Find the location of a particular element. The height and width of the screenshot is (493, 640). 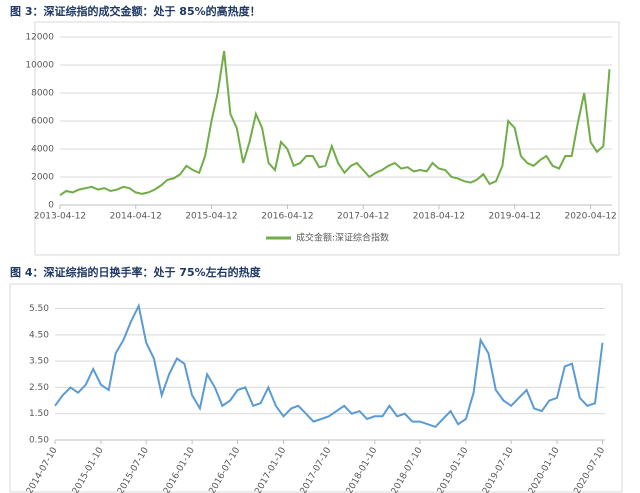

legend-label: 成交金额:深证综合指数 is located at coordinates (342, 238).